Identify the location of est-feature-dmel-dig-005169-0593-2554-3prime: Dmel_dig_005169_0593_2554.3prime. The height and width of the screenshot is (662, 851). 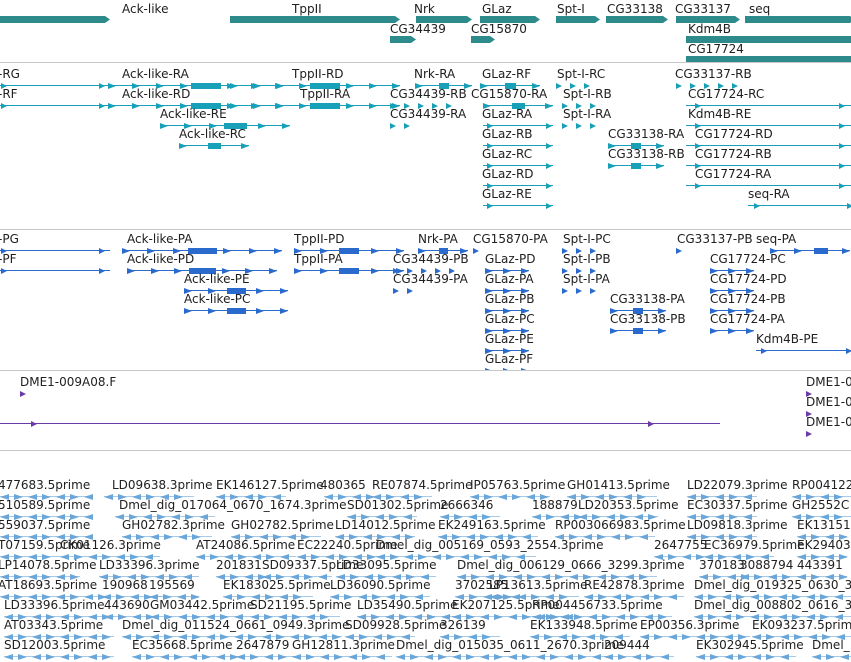
(425, 549).